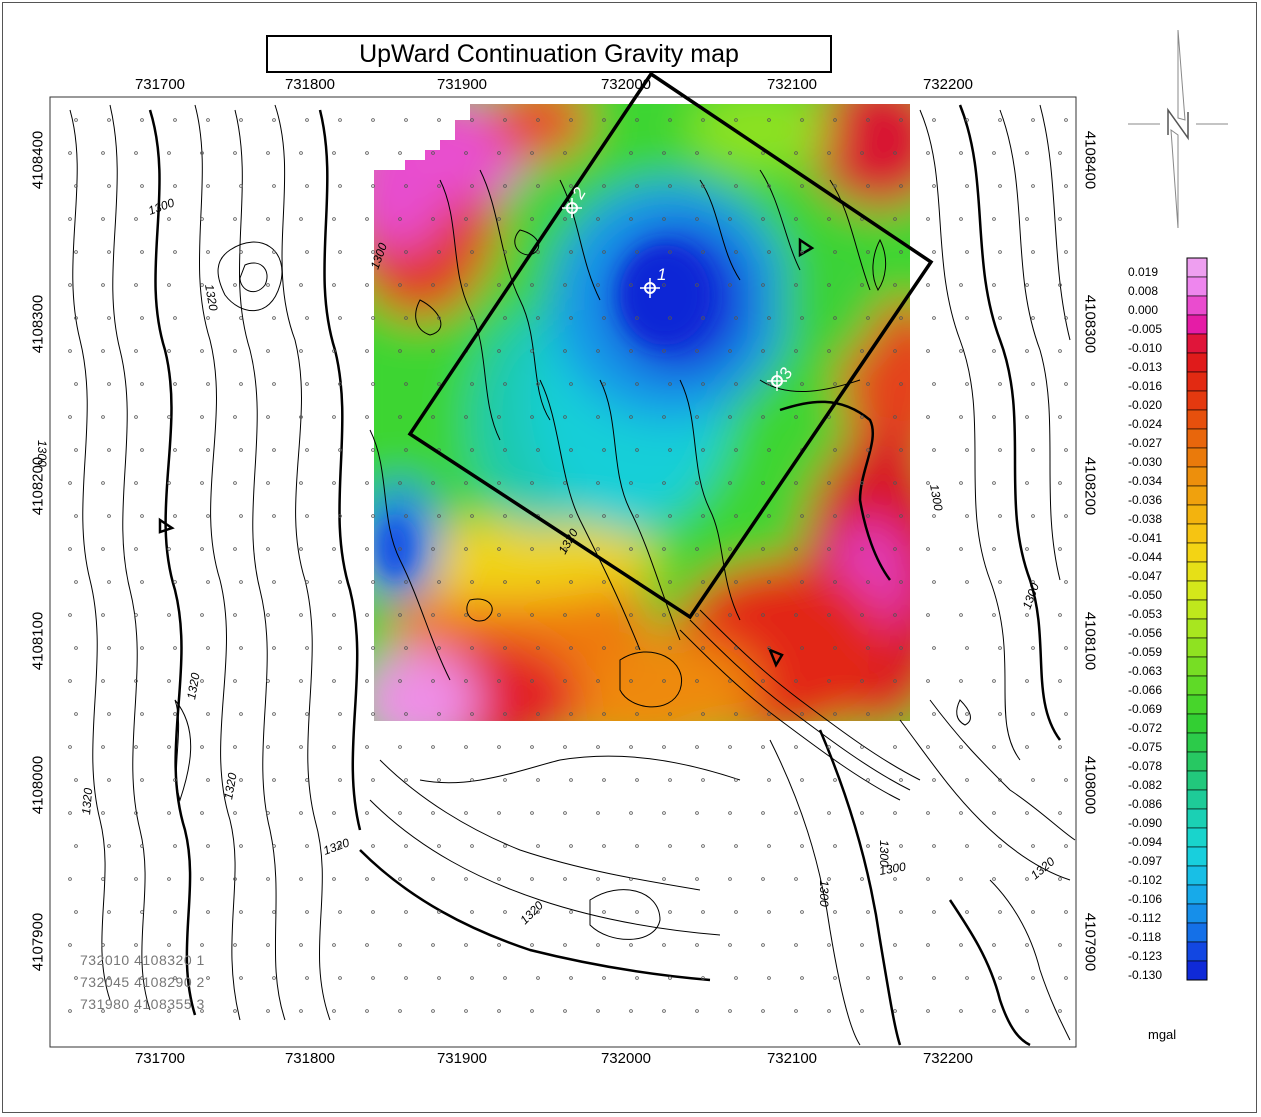 This screenshot has width=1261, height=1117. What do you see at coordinates (1090, 160) in the screenshot?
I see `y-tick-right: 4108400` at bounding box center [1090, 160].